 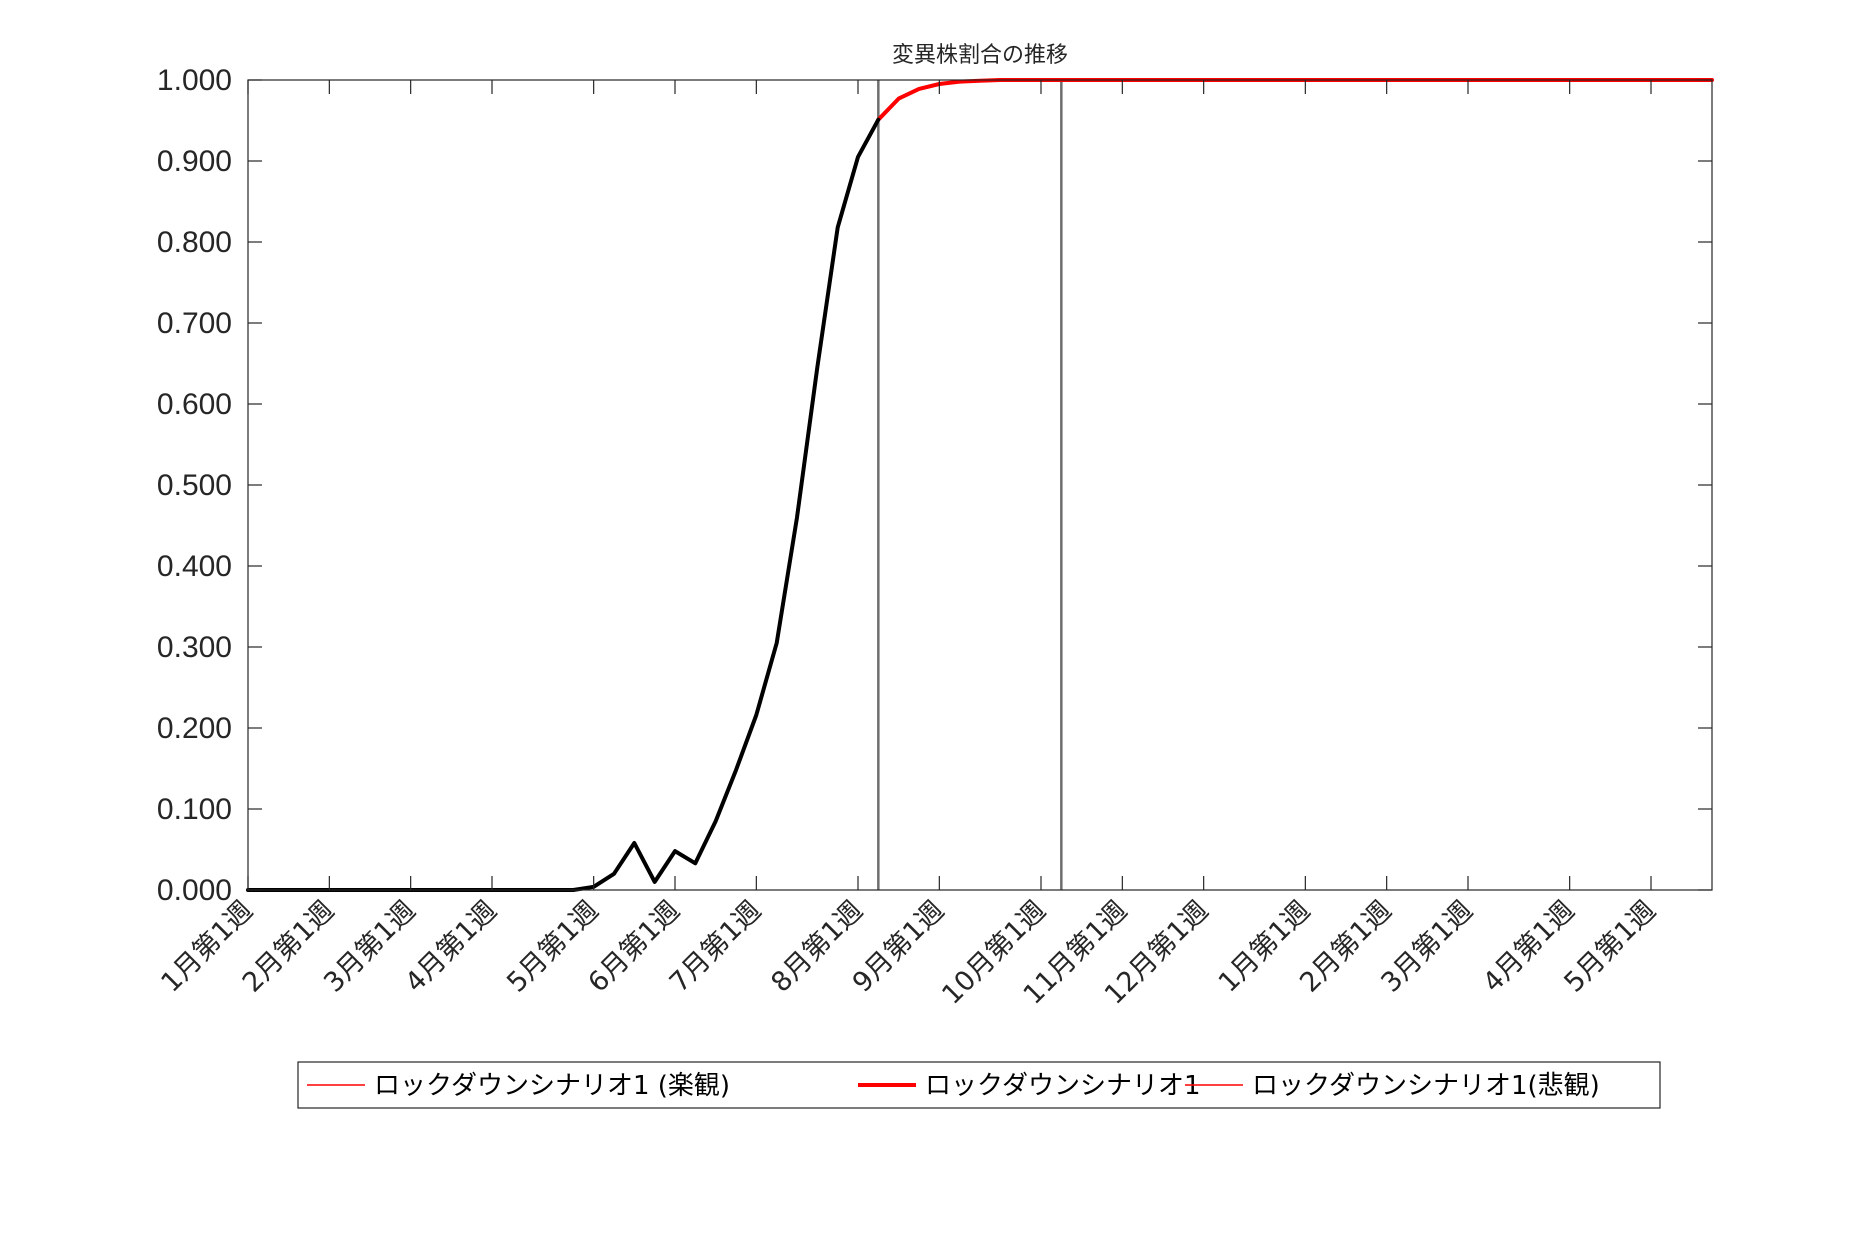 I want to click on y-tick-label: 0.400, so click(x=194, y=566).